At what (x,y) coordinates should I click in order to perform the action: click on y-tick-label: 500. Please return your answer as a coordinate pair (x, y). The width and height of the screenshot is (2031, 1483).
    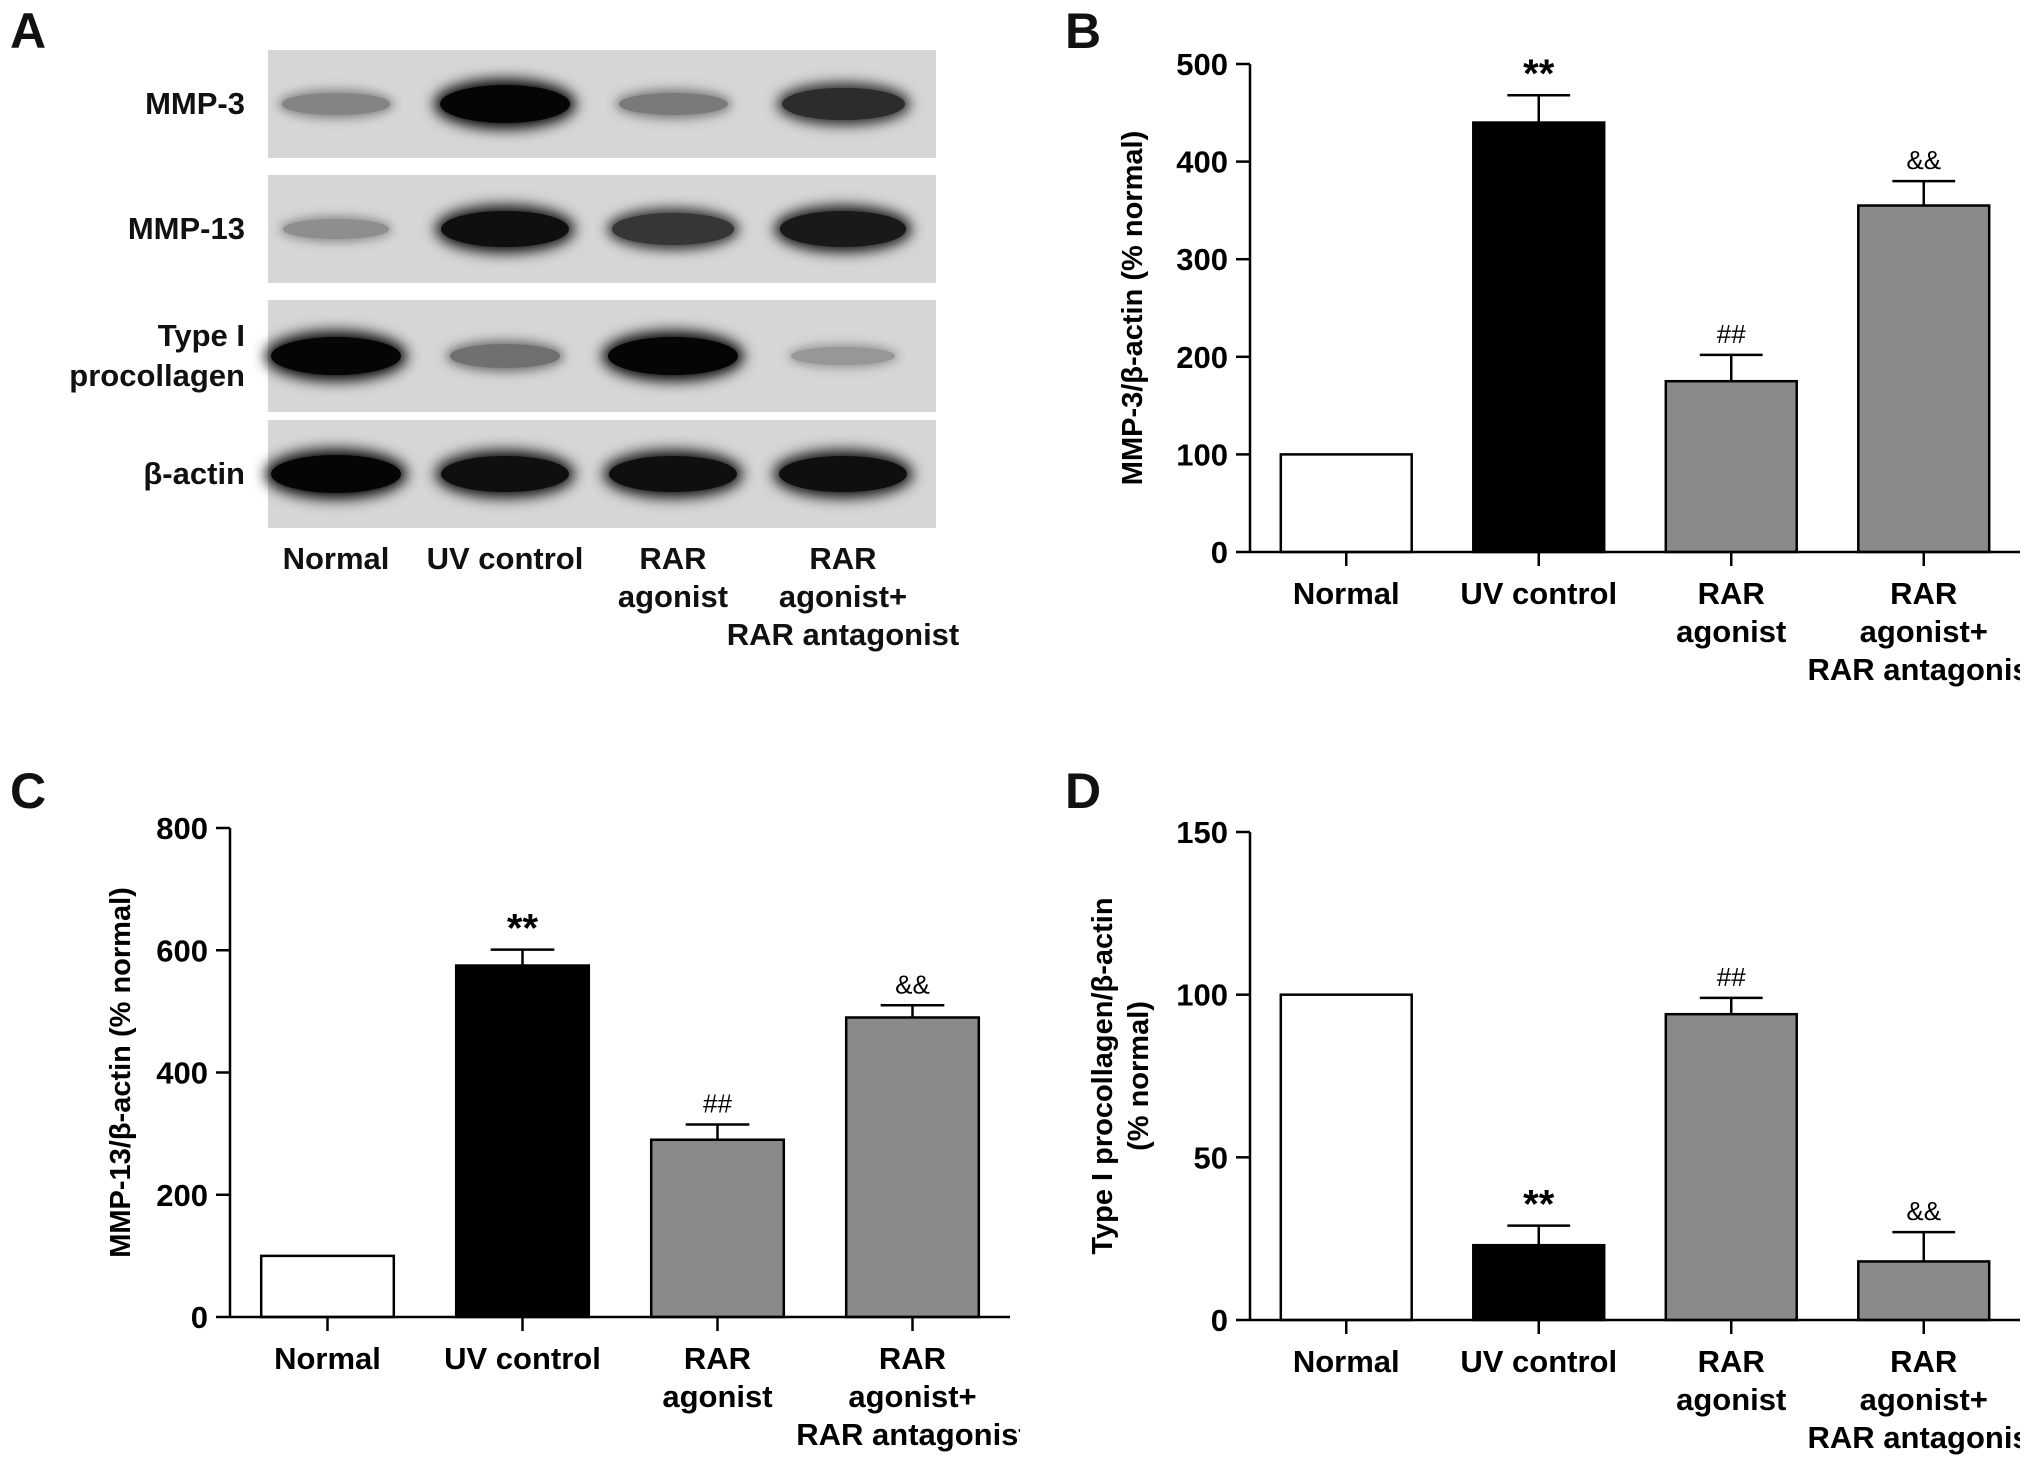
    Looking at the image, I should click on (1202, 64).